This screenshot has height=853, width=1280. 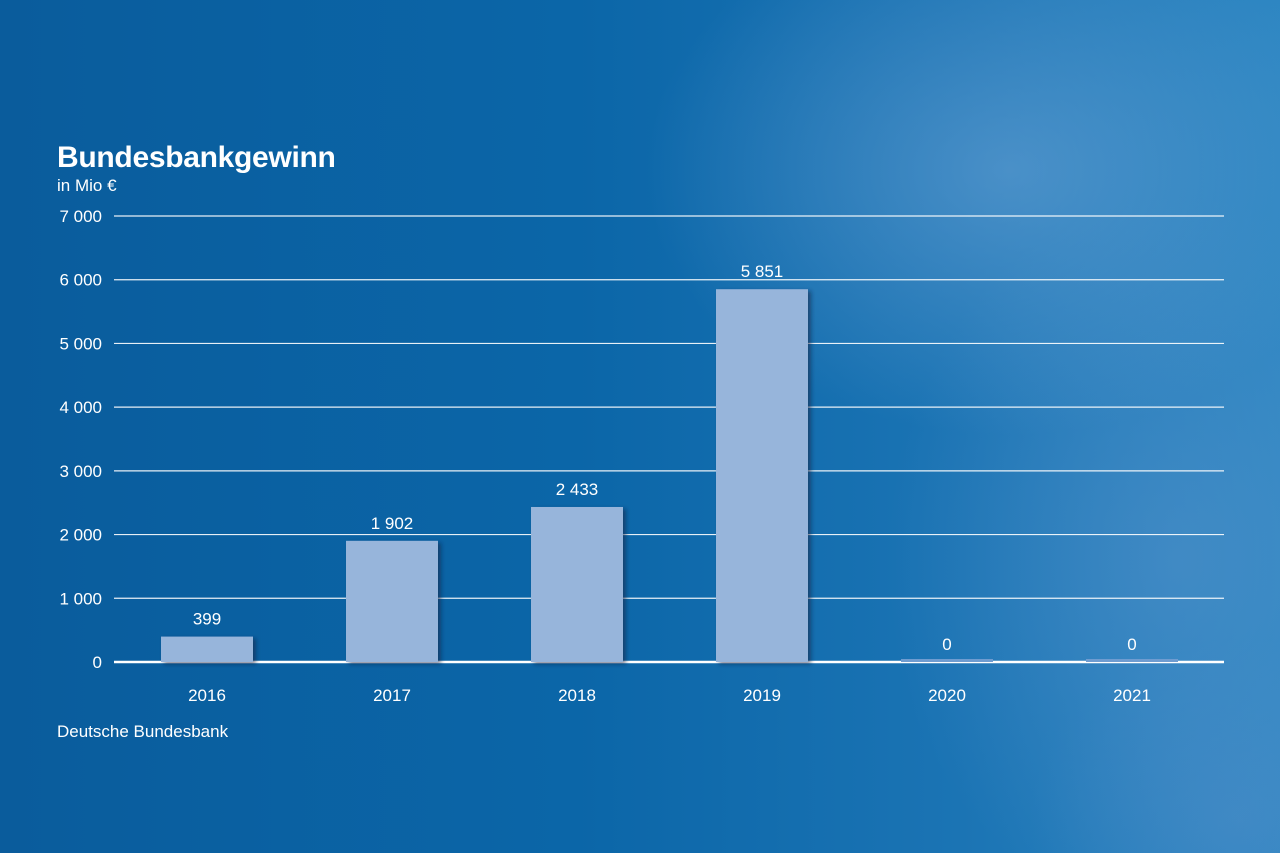 I want to click on x-tick-label: 2021, so click(x=1132, y=695).